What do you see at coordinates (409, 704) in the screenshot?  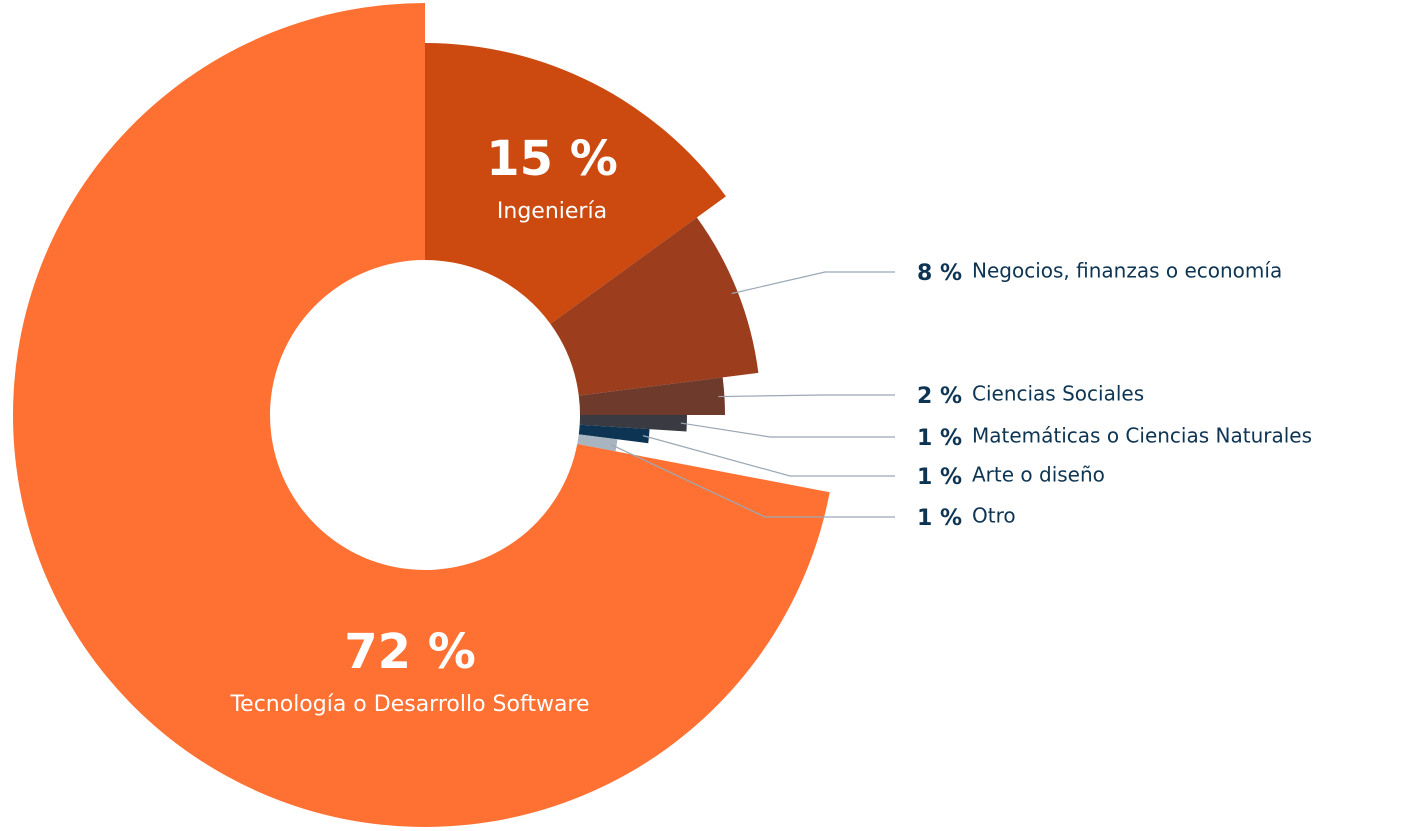 I see `category-label: Tecnología o Desarrollo Software` at bounding box center [409, 704].